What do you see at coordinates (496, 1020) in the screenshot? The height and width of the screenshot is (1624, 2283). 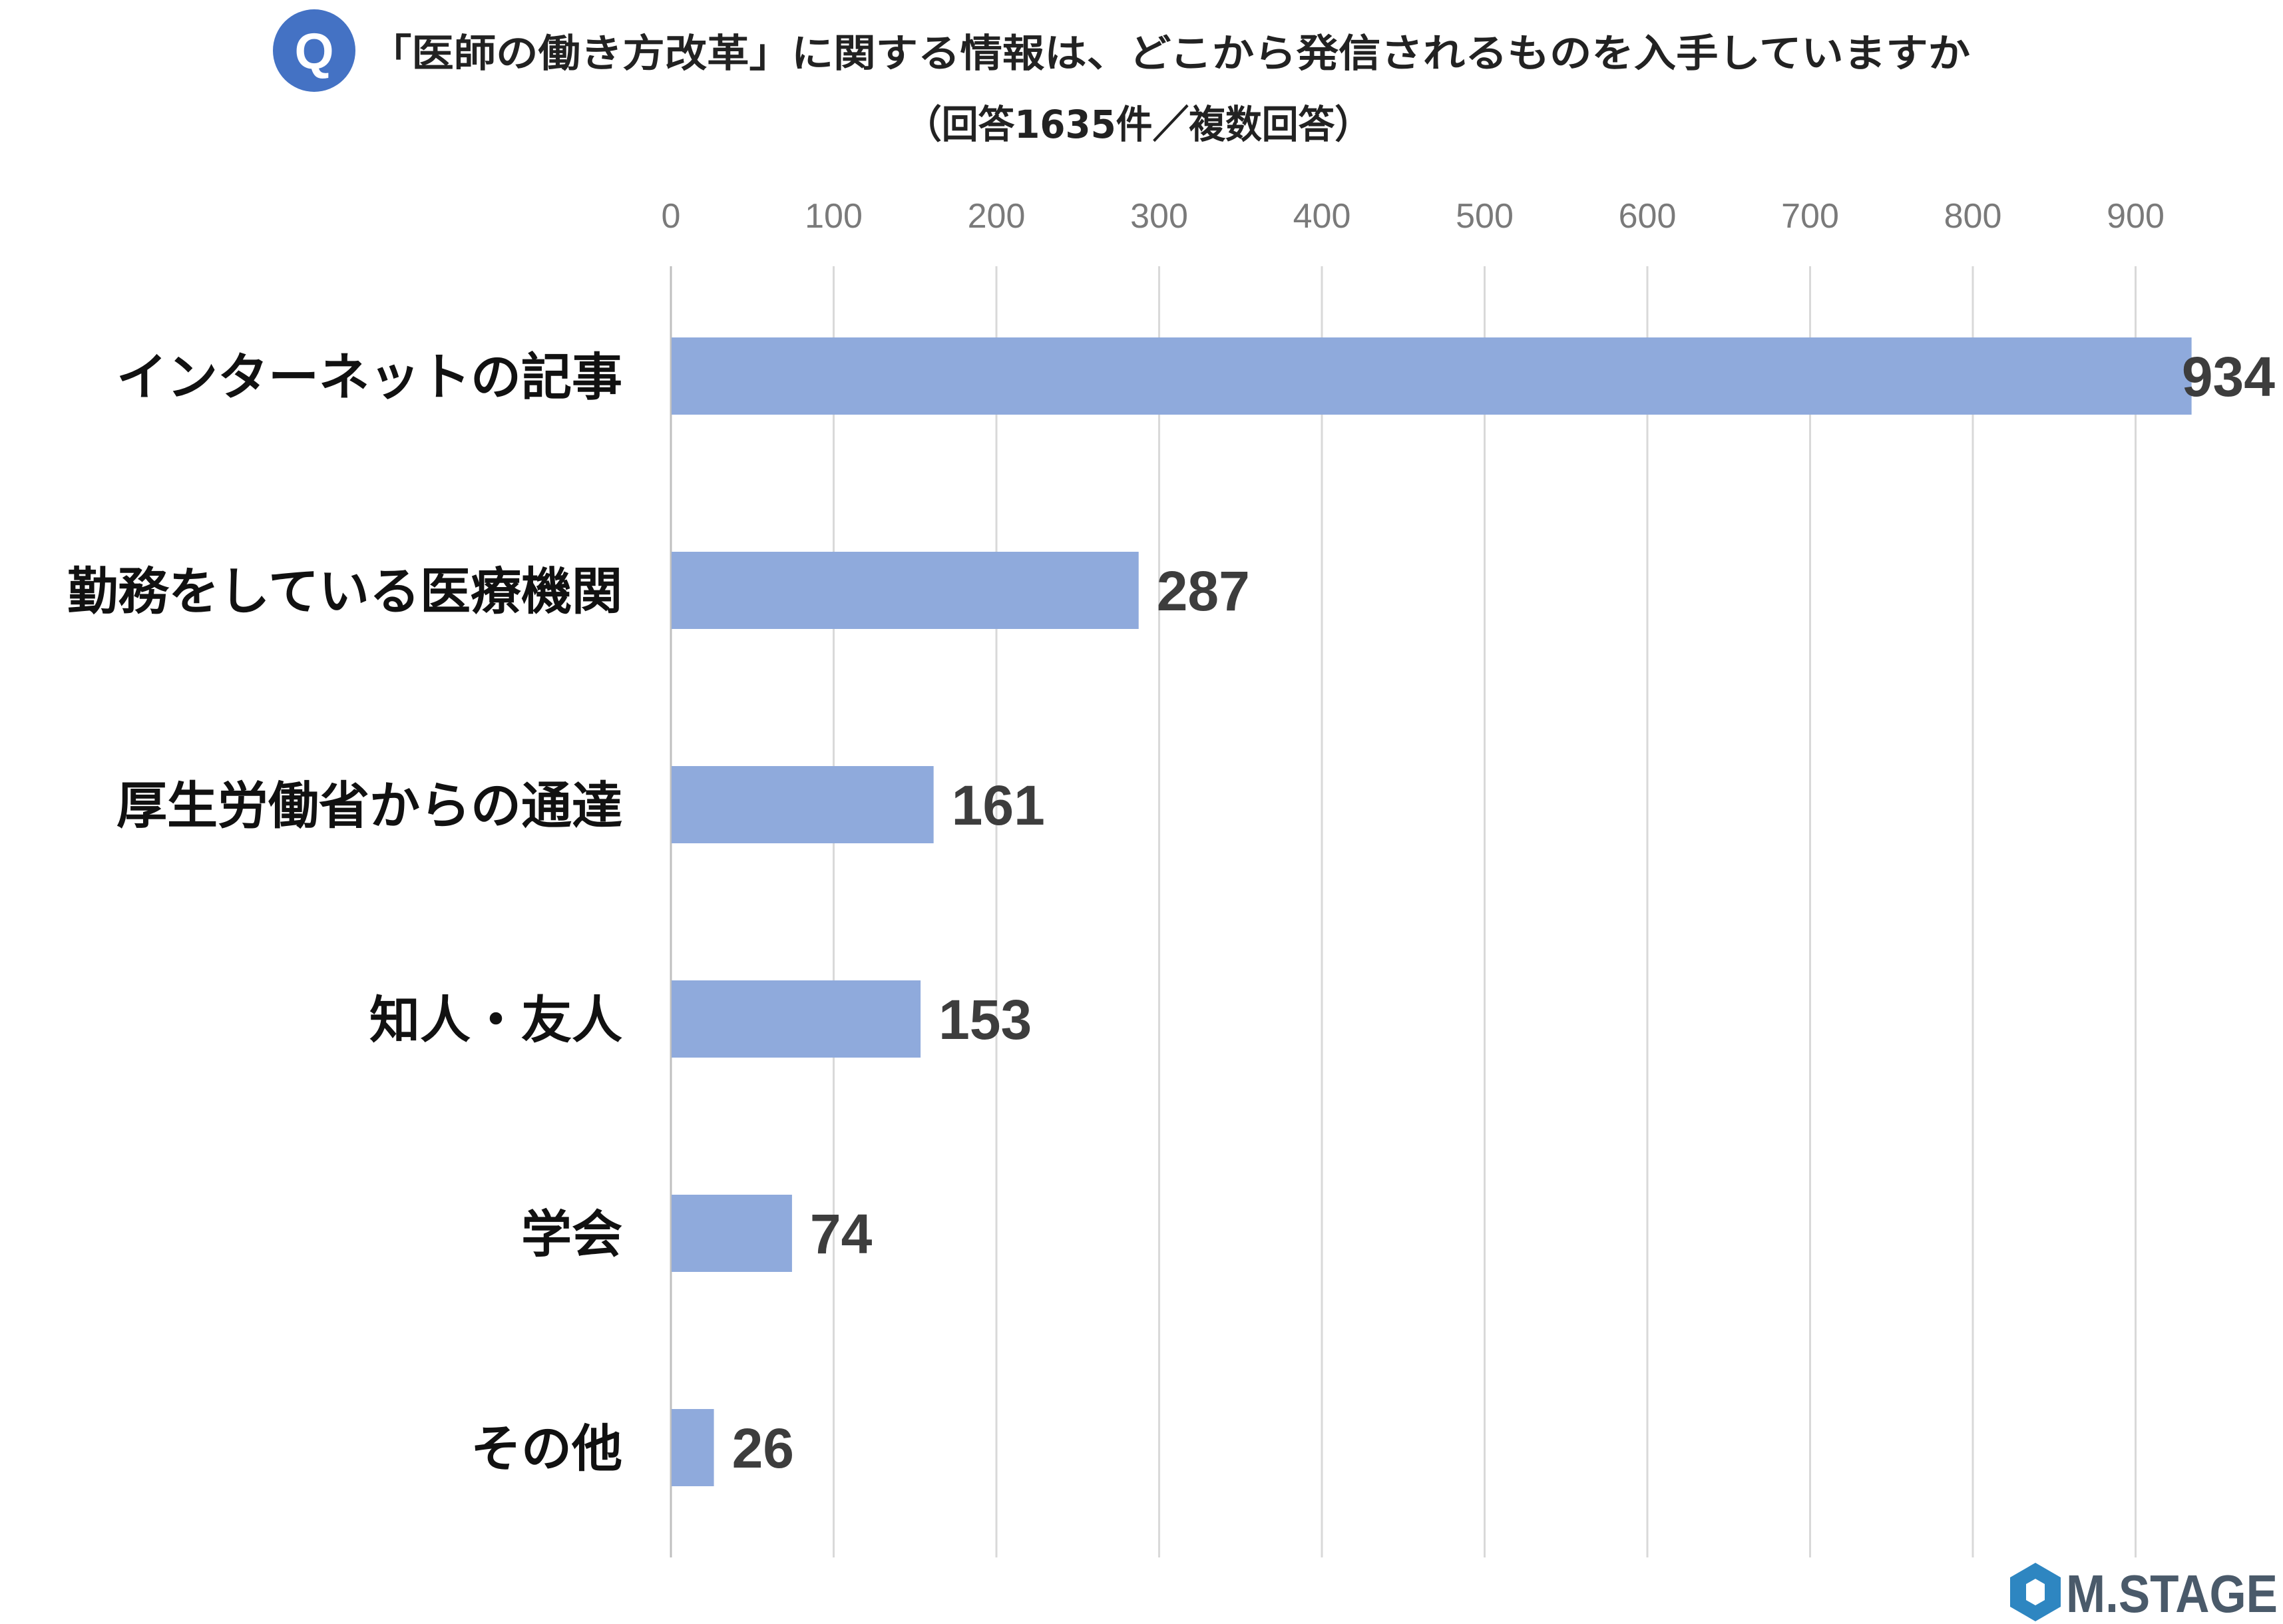 I see `category-label-3: 知人・友人` at bounding box center [496, 1020].